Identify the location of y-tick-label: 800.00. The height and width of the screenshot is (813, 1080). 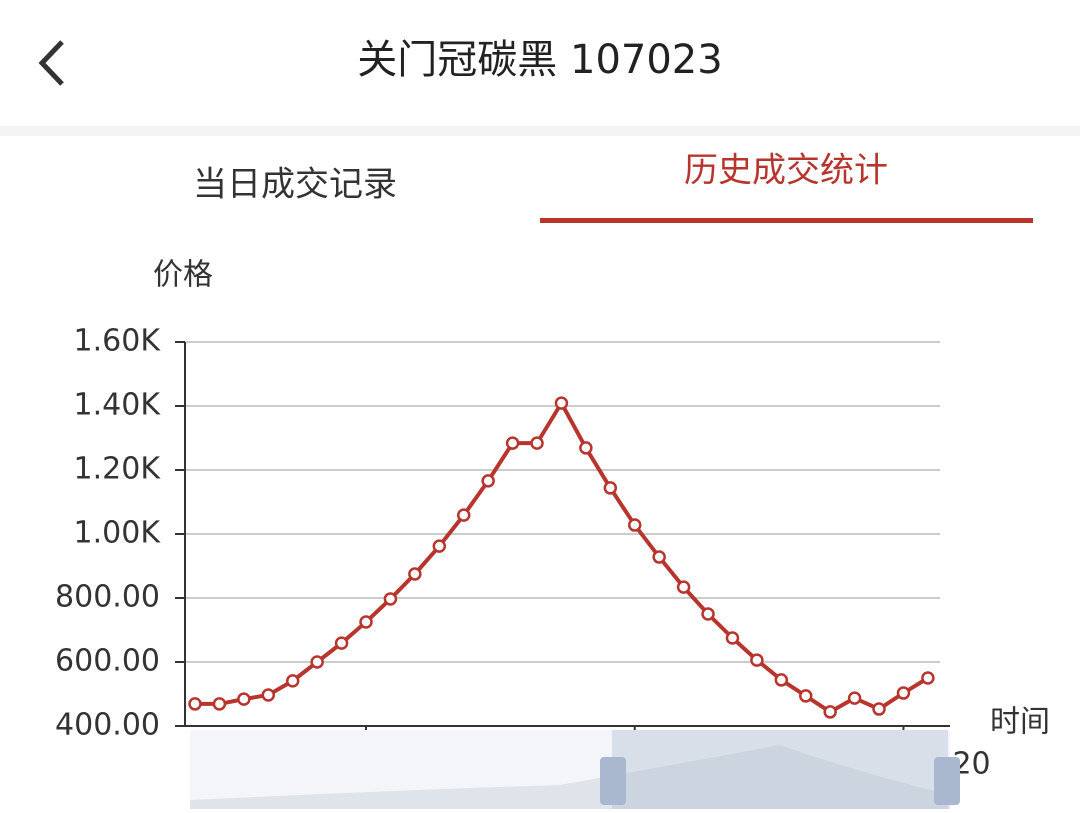
(107, 597).